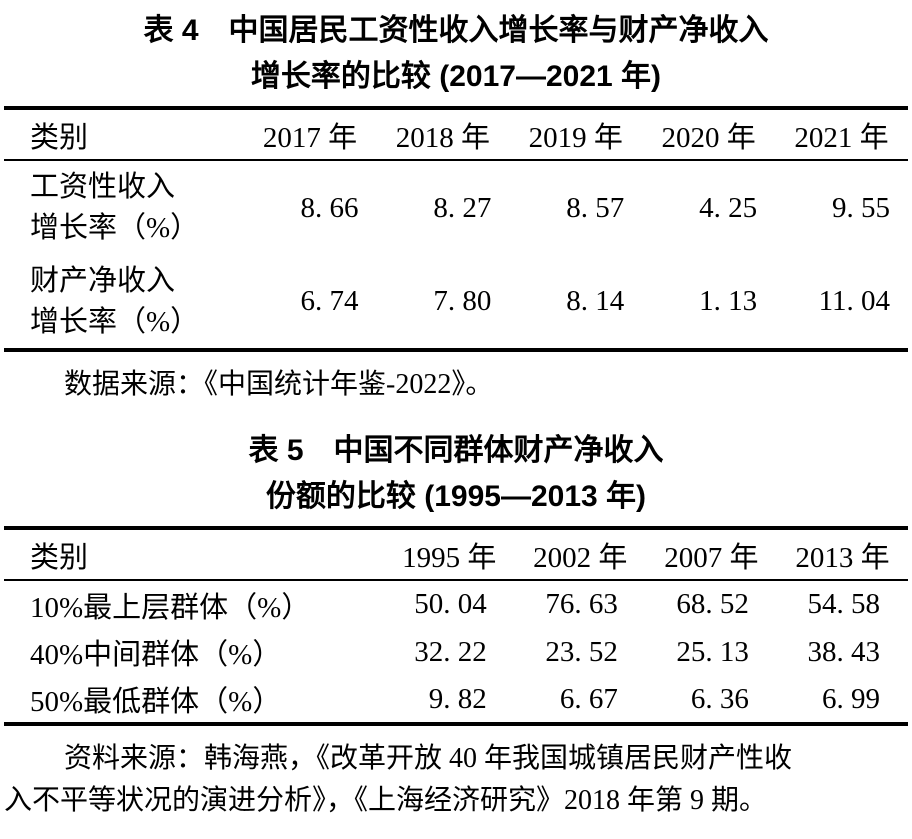 The width and height of the screenshot is (912, 839). Describe the element at coordinates (329, 207) in the screenshot. I see `cell-value: 8. 66` at that location.